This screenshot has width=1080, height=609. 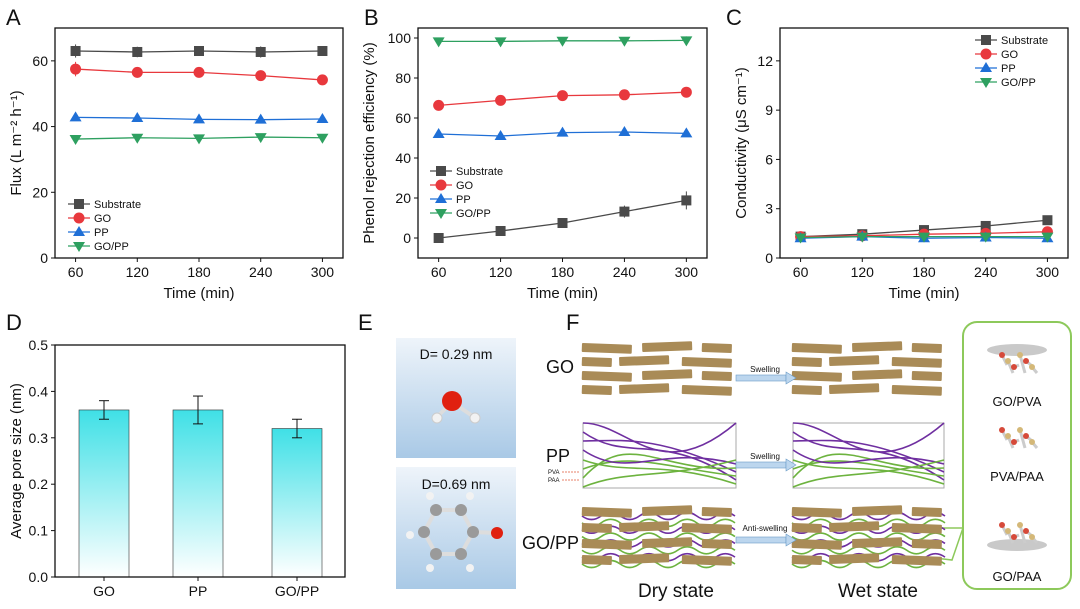 What do you see at coordinates (1017, 576) in the screenshot?
I see `interaction-label-go-paa: GO/PAA` at bounding box center [1017, 576].